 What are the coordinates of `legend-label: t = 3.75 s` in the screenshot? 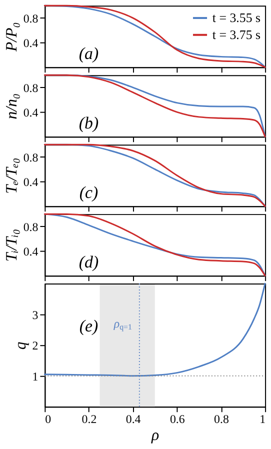 It's located at (236, 35).